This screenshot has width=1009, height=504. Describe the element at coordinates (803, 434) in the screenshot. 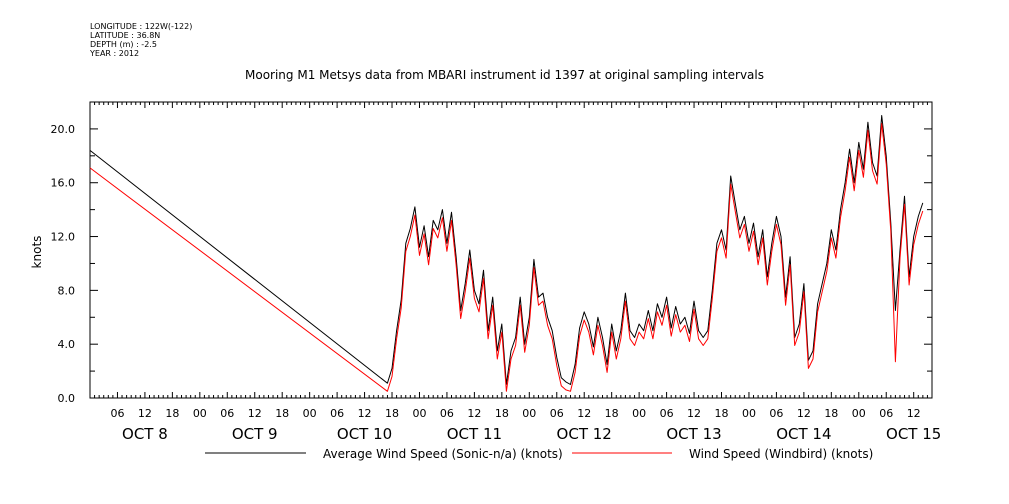

I see `x-day-label: OCT 14` at that location.